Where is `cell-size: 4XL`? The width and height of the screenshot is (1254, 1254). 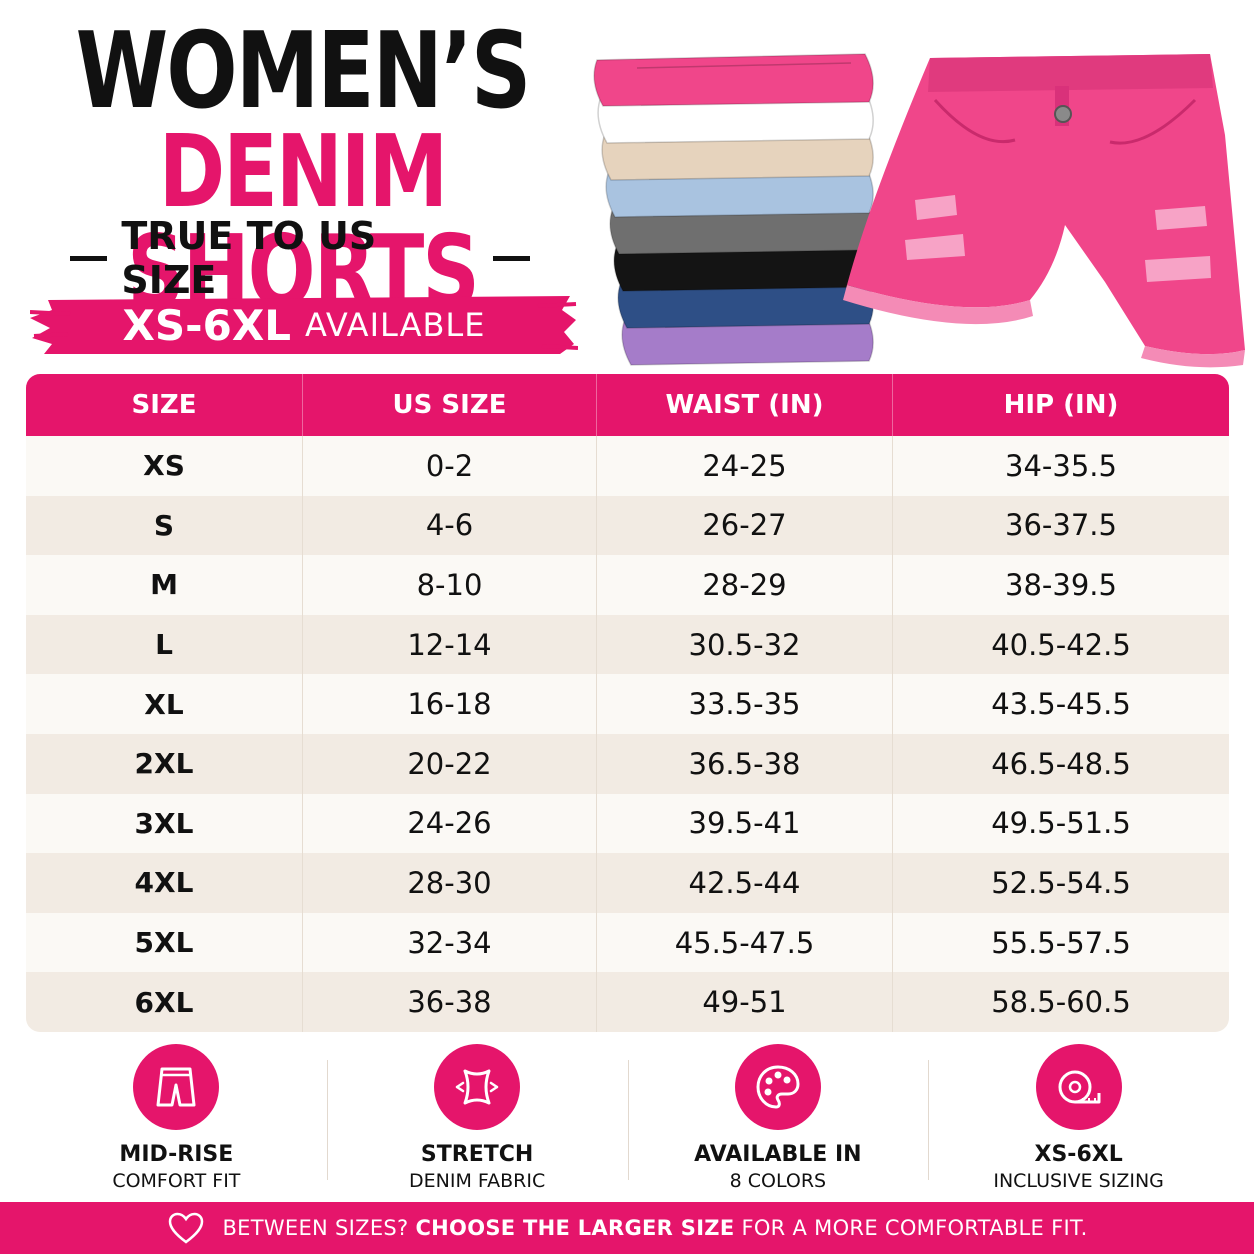 cell-size: 4XL is located at coordinates (164, 883).